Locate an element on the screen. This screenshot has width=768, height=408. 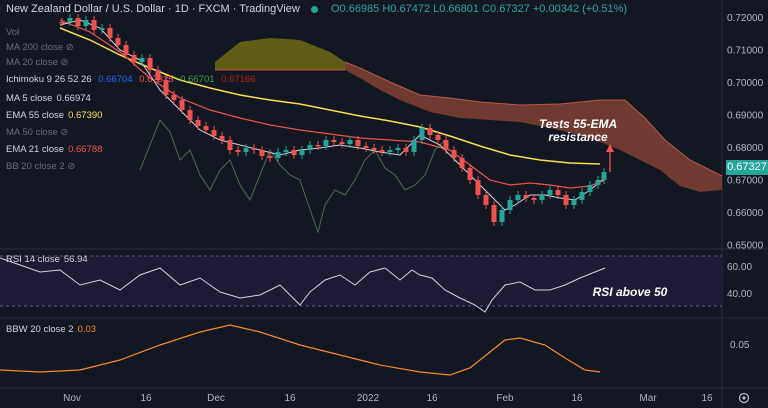
market-status-dot is located at coordinates (314, 9).